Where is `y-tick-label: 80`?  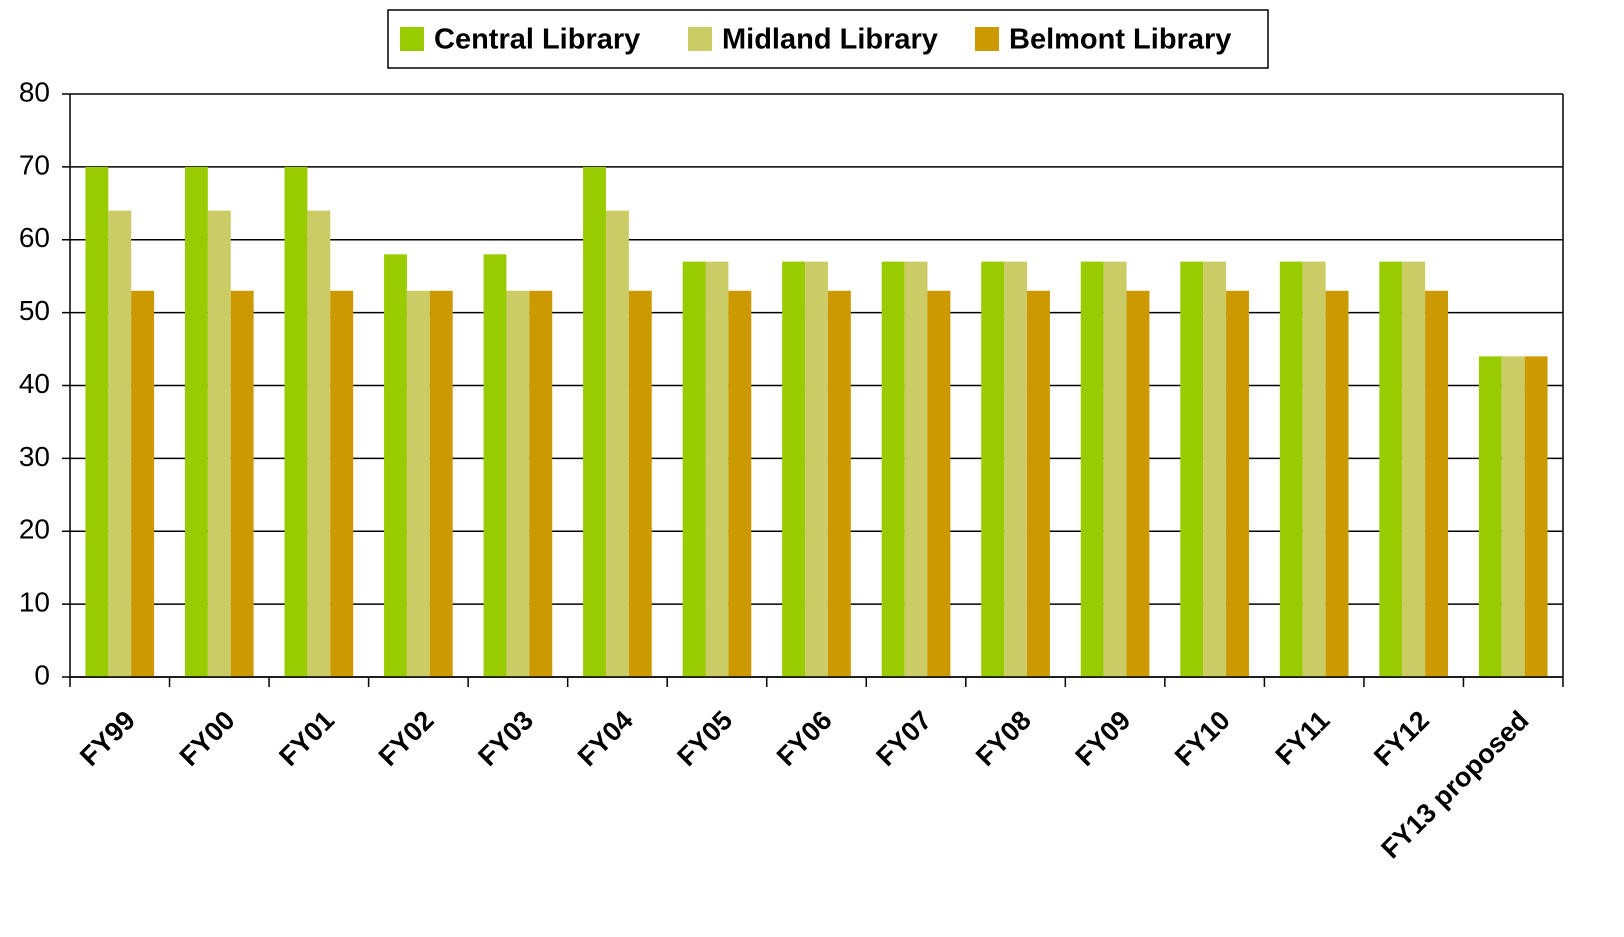 y-tick-label: 80 is located at coordinates (34, 91).